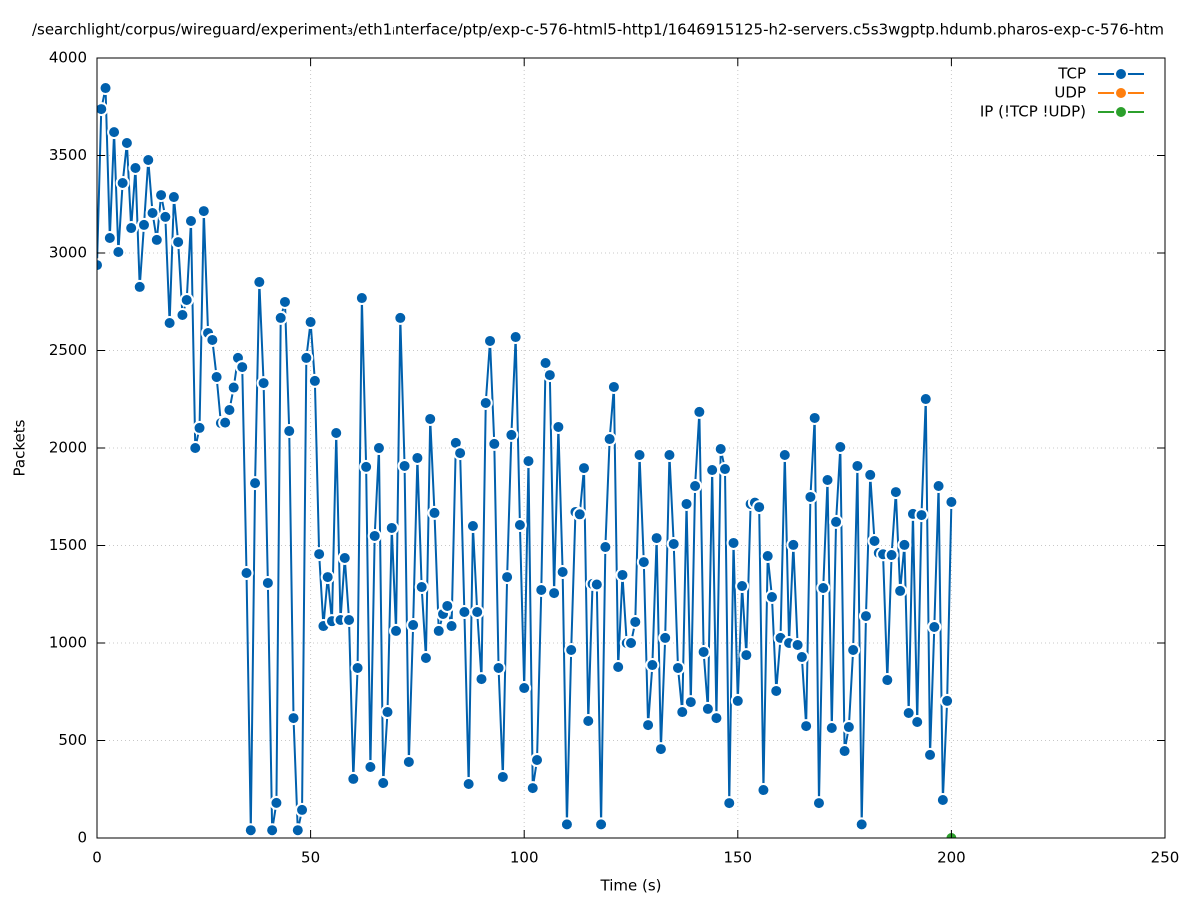  I want to click on y-tick-label: 2500, so click(68, 350).